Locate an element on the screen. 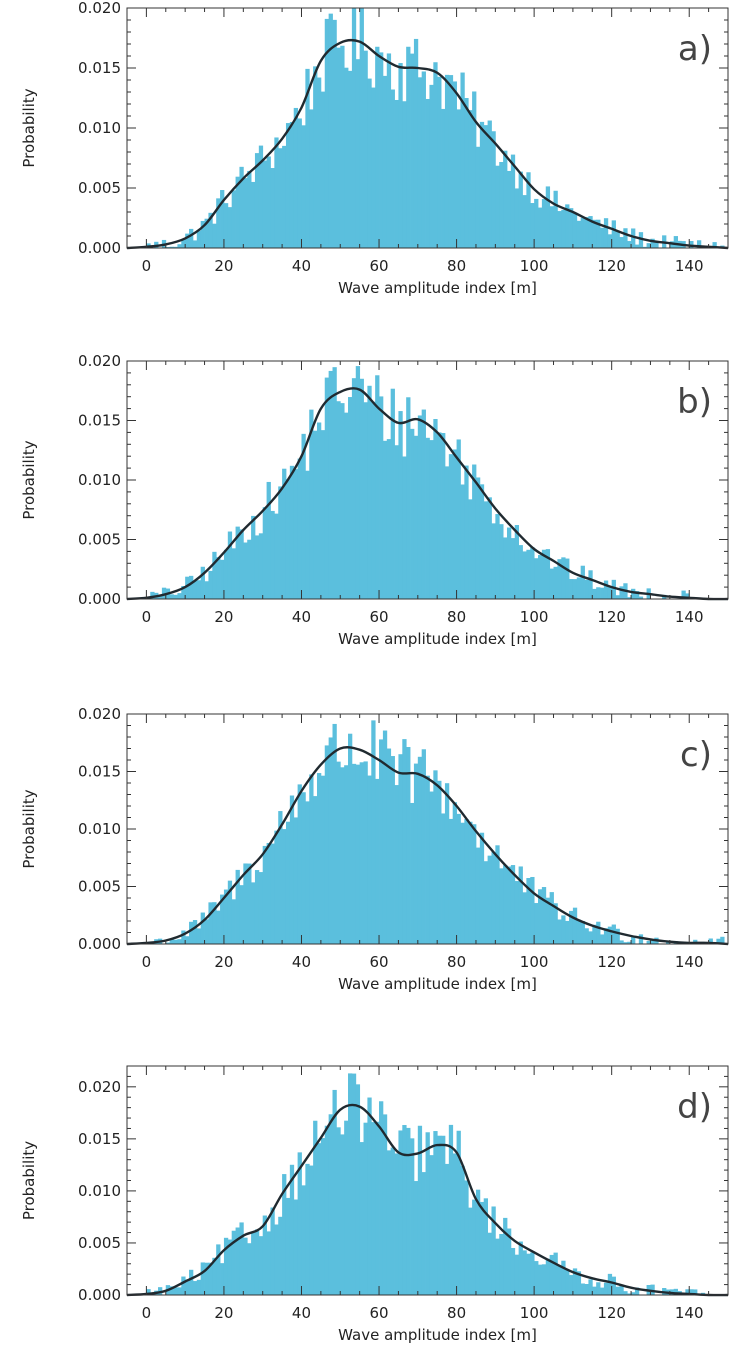 The width and height of the screenshot is (746, 1361). x-tick-label: 0 is located at coordinates (147, 266).